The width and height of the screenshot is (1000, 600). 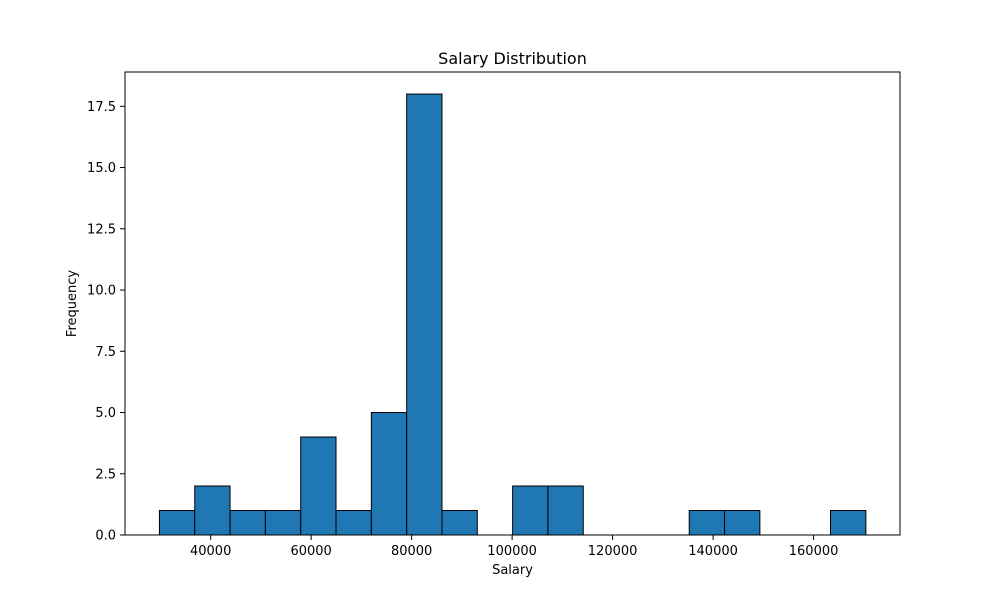 What do you see at coordinates (72, 303) in the screenshot?
I see `y-axis-label: Frequency` at bounding box center [72, 303].